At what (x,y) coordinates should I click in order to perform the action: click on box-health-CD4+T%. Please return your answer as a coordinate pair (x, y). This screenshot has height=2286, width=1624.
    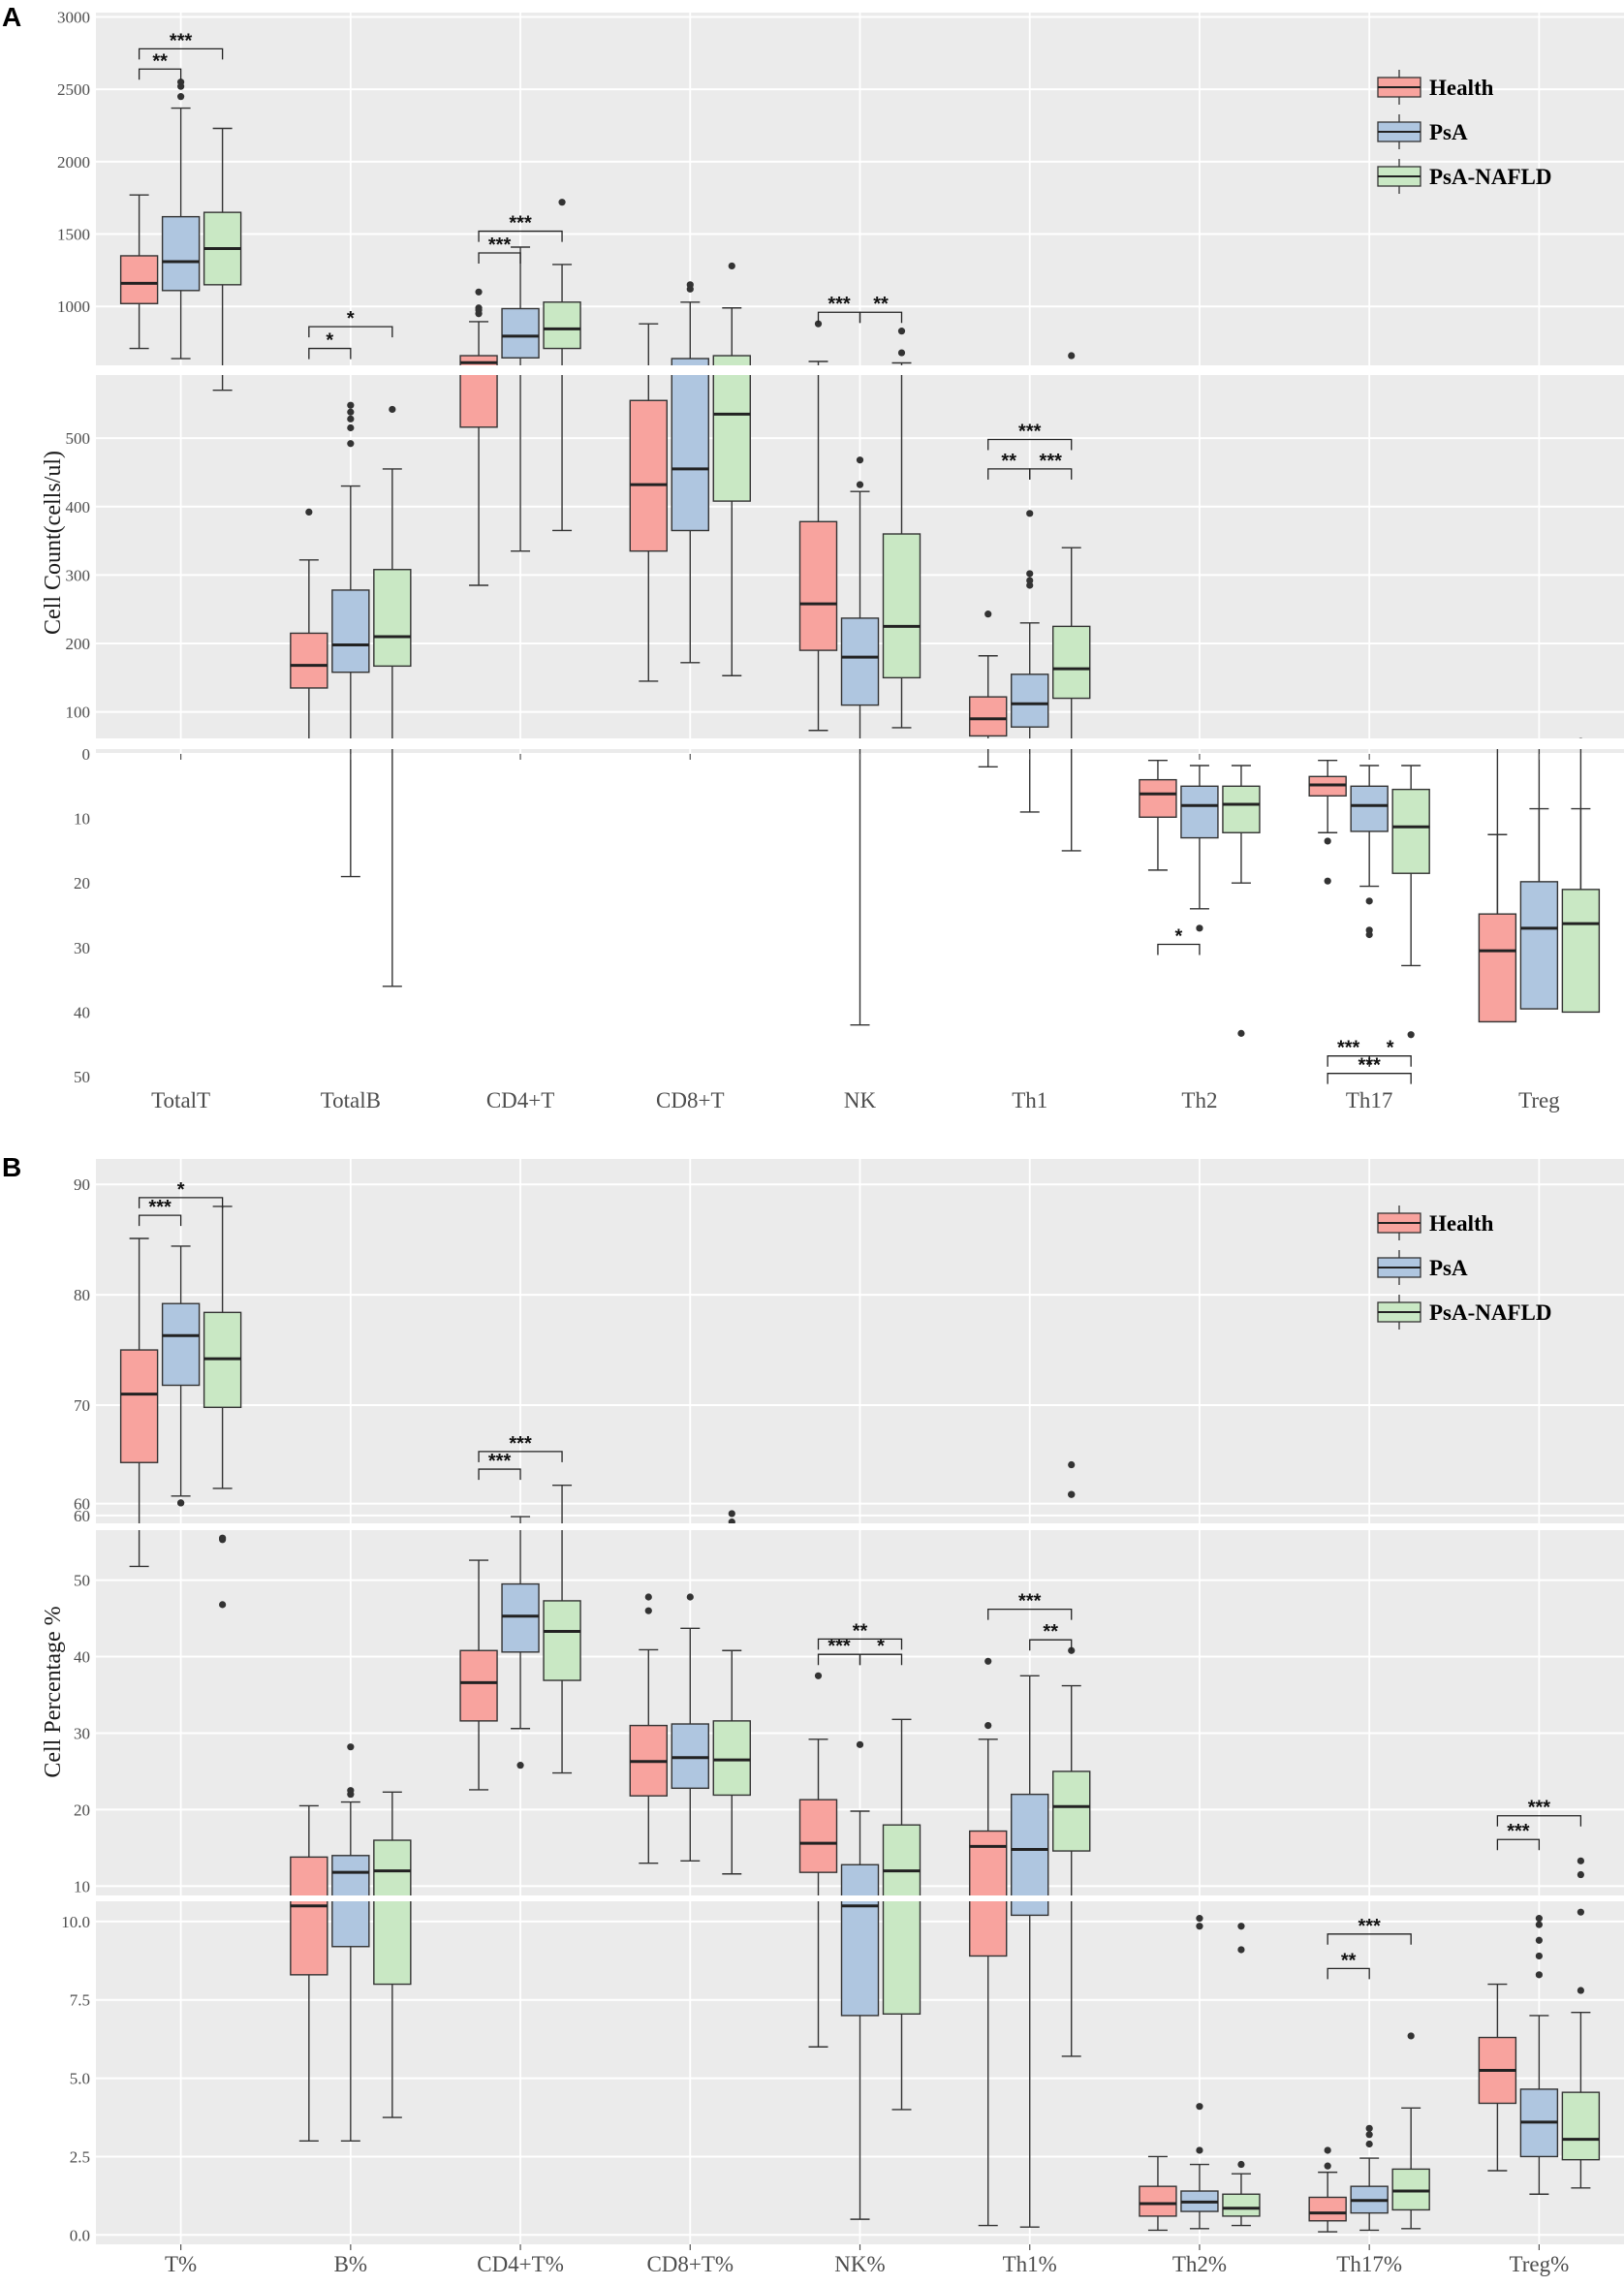
    Looking at the image, I should click on (478, 1675).